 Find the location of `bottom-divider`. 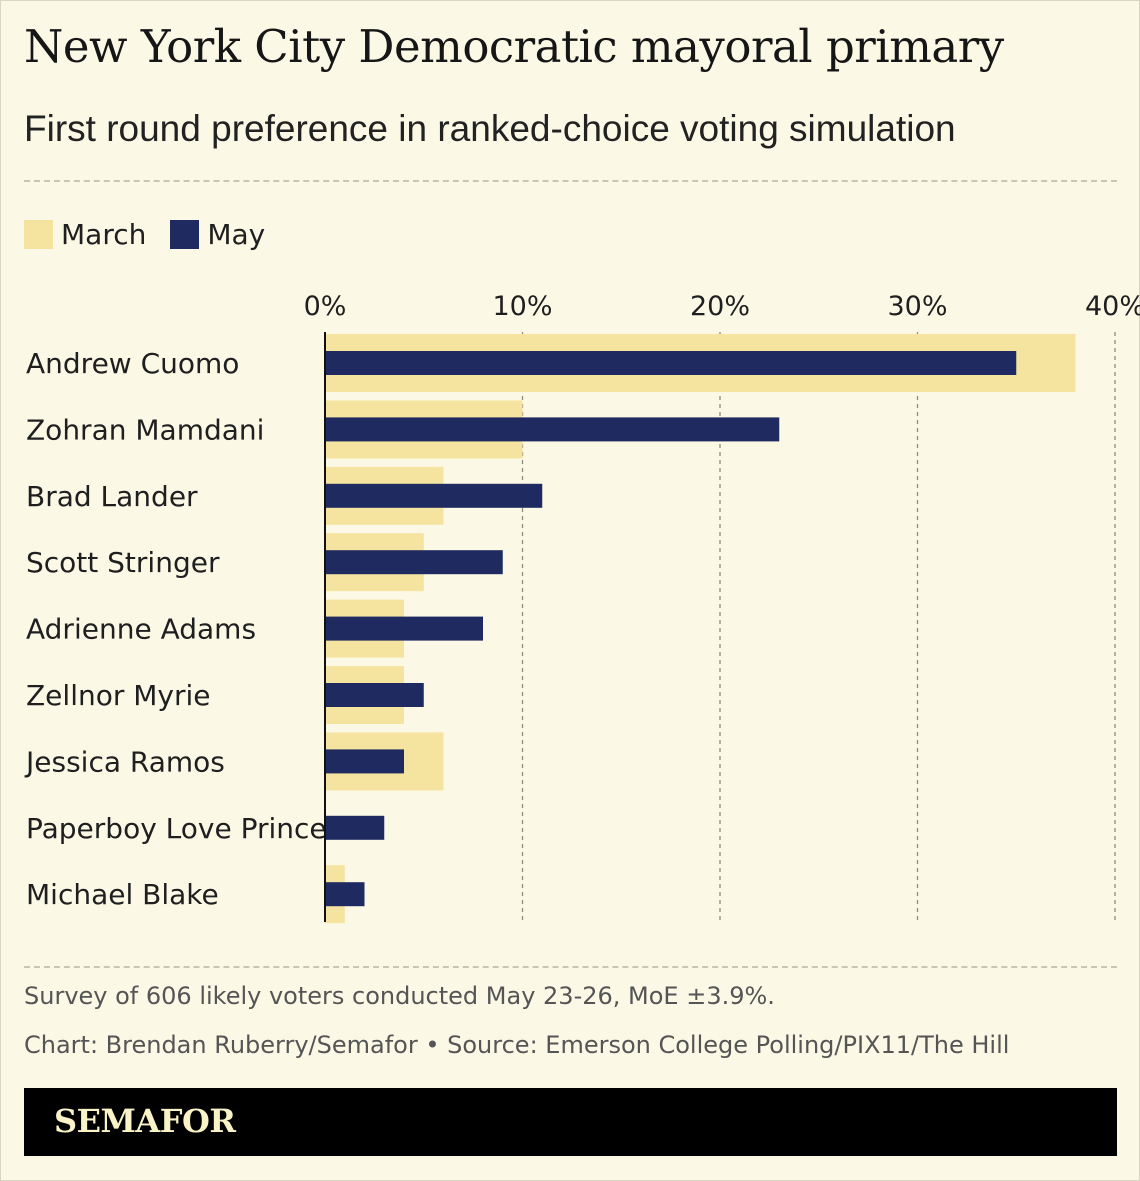

bottom-divider is located at coordinates (570, 967).